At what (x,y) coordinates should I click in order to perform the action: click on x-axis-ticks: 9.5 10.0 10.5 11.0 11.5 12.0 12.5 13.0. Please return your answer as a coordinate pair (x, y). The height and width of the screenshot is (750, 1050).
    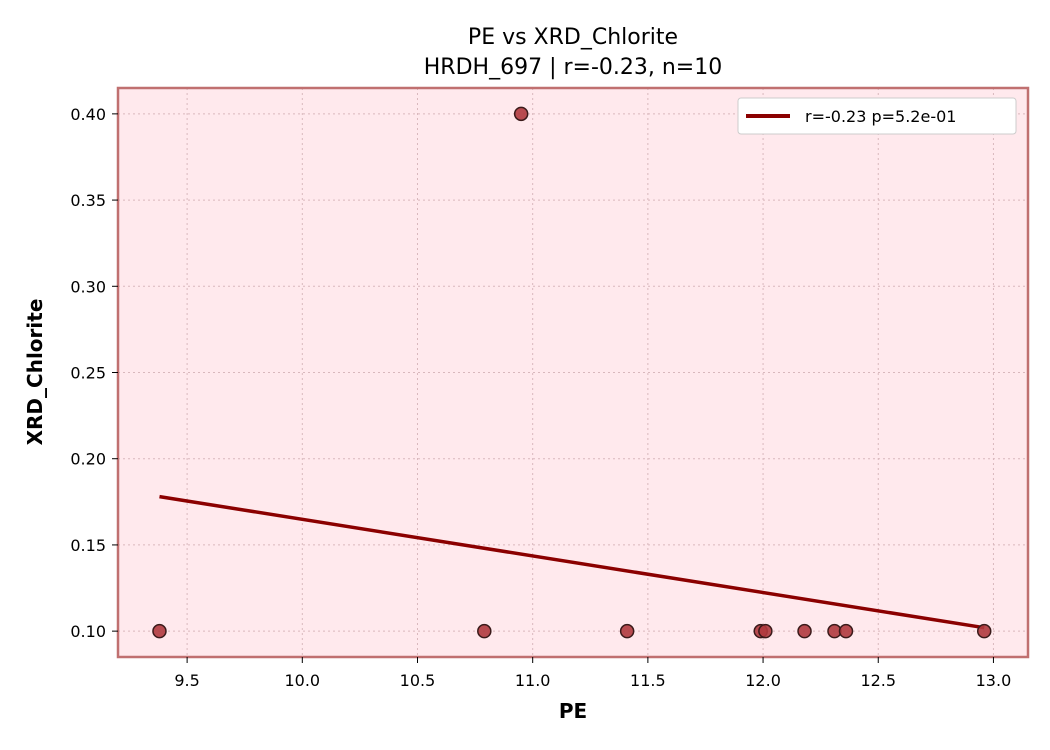
    Looking at the image, I should click on (592, 673).